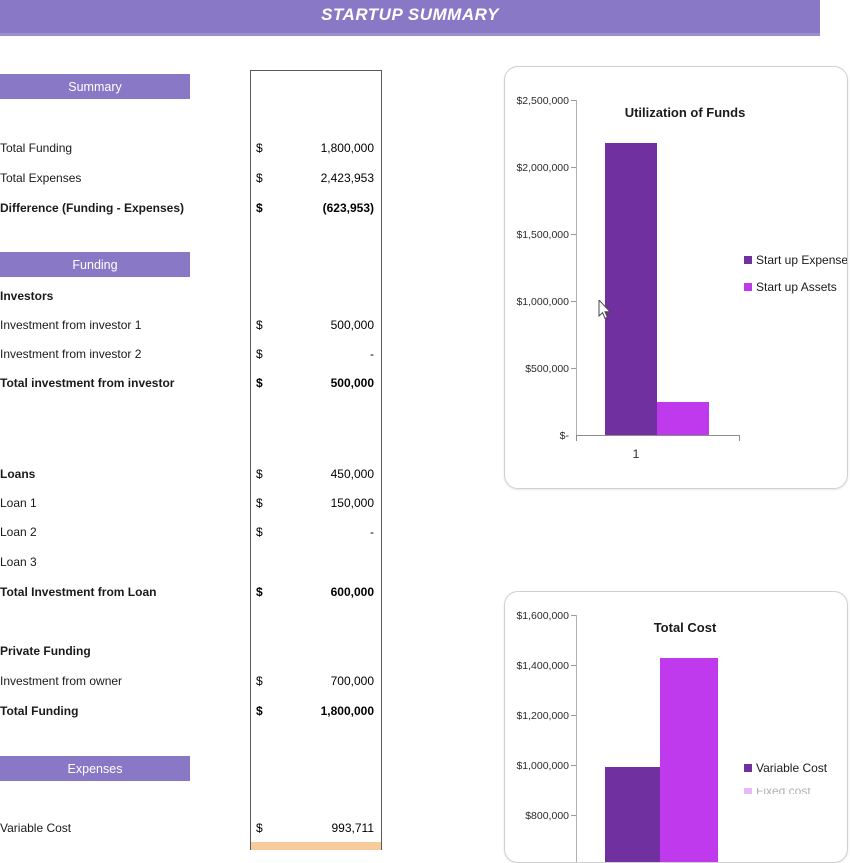 The image size is (850, 863). Describe the element at coordinates (542, 666) in the screenshot. I see `ytick-1400000: $1,400,000` at that location.